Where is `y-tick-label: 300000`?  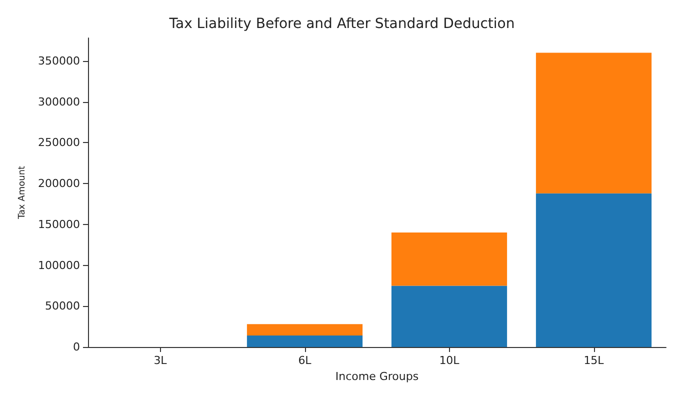 y-tick-label: 300000 is located at coordinates (59, 101).